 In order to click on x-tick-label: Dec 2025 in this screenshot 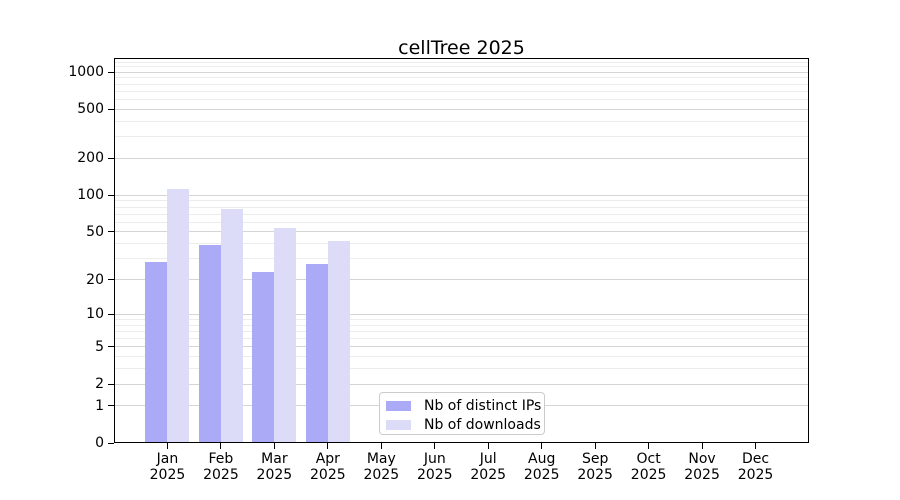, I will do `click(755, 467)`.